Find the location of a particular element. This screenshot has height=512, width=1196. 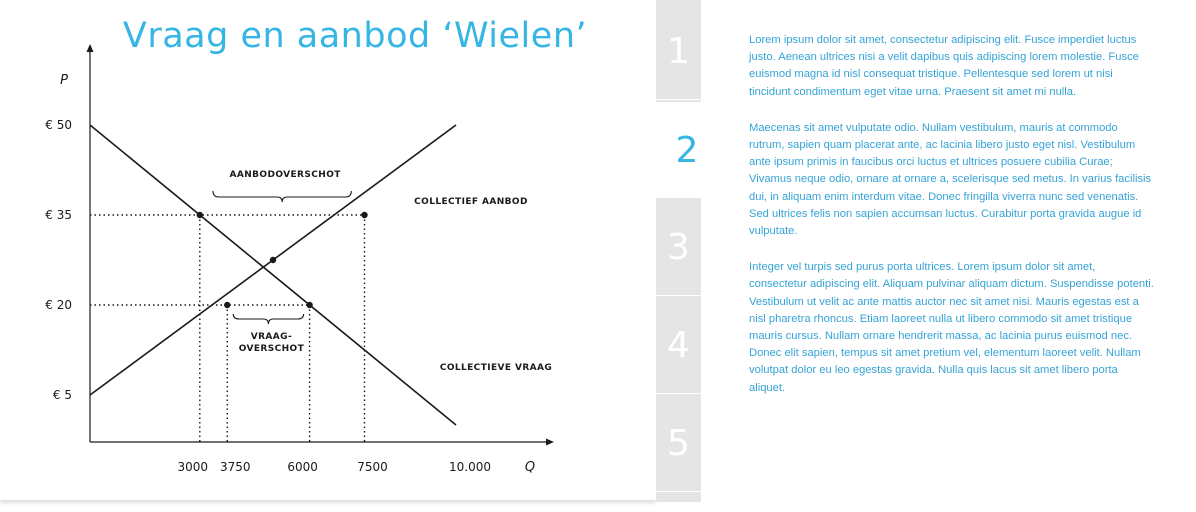

shortage-label: VRAAG- is located at coordinates (271, 337).